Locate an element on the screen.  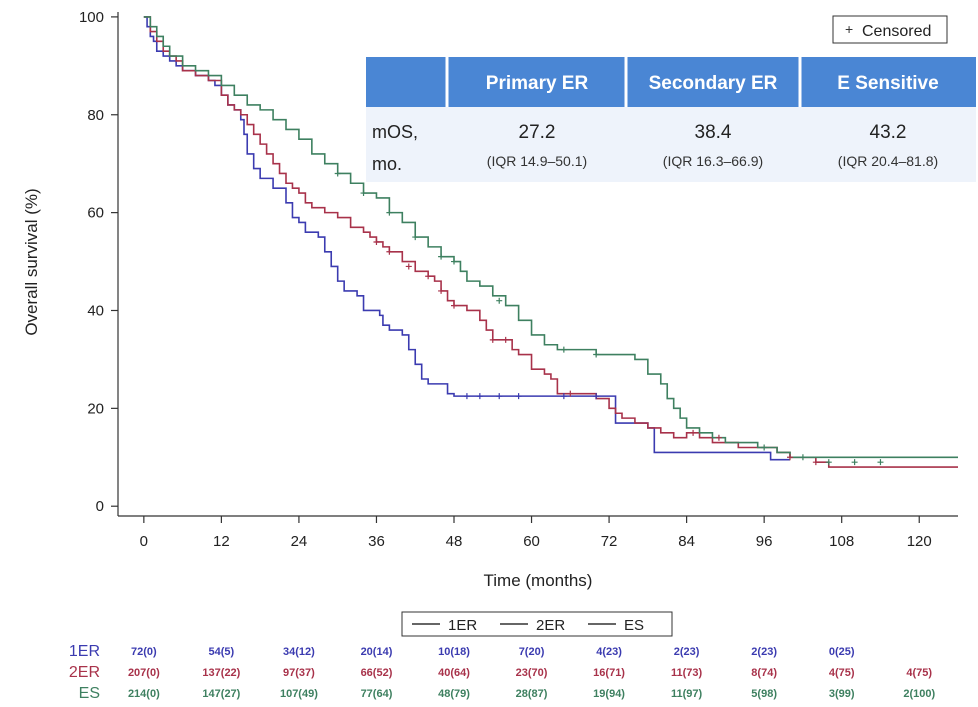
y-axis-title: Overall survival (%) is located at coordinates (31, 261).